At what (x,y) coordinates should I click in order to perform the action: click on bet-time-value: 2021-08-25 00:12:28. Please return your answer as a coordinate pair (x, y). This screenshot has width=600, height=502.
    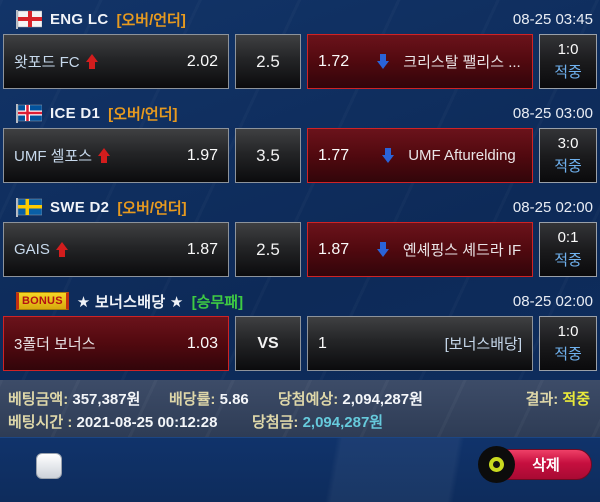
    Looking at the image, I should click on (147, 422).